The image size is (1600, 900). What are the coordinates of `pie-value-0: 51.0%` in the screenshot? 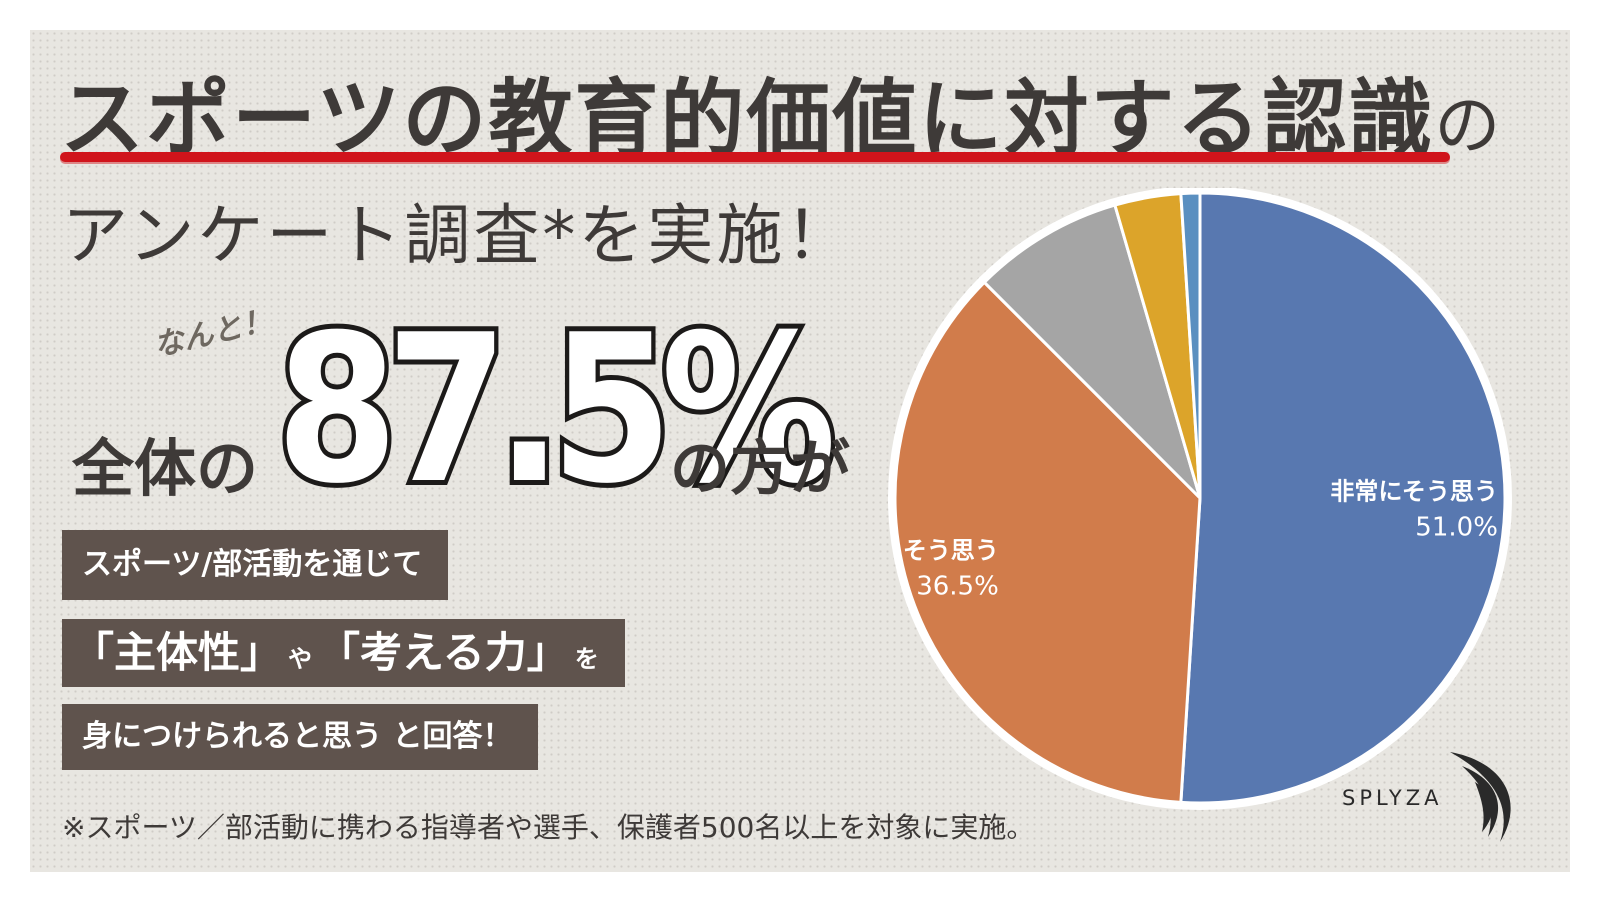 It's located at (1456, 528).